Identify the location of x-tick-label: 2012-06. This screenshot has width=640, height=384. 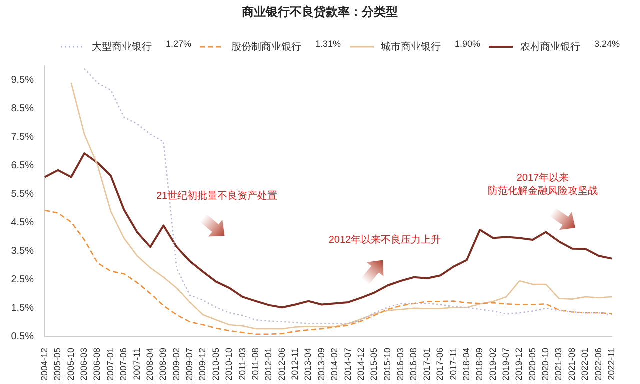
(281, 364).